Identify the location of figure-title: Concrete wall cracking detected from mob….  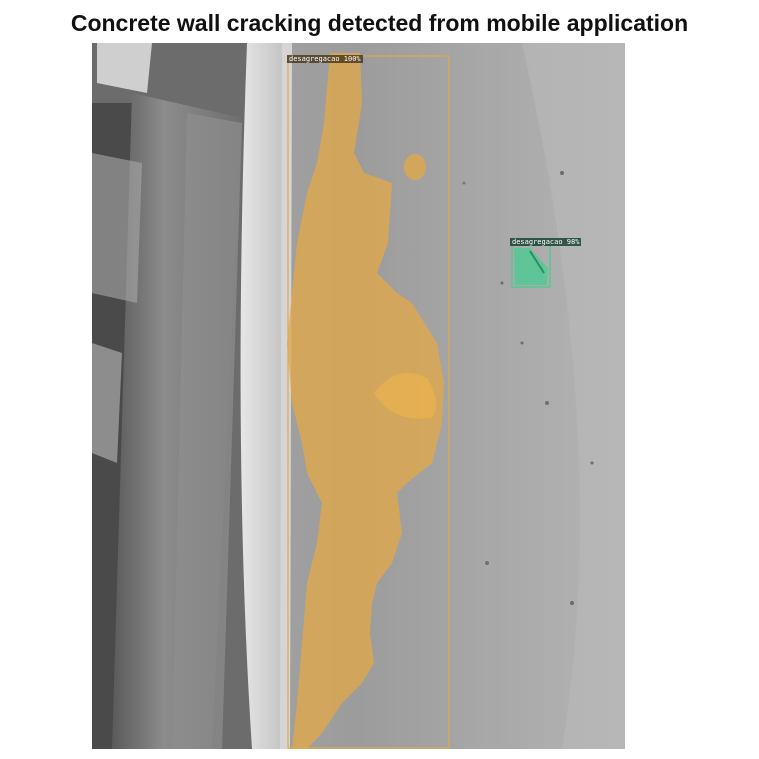
(379, 23).